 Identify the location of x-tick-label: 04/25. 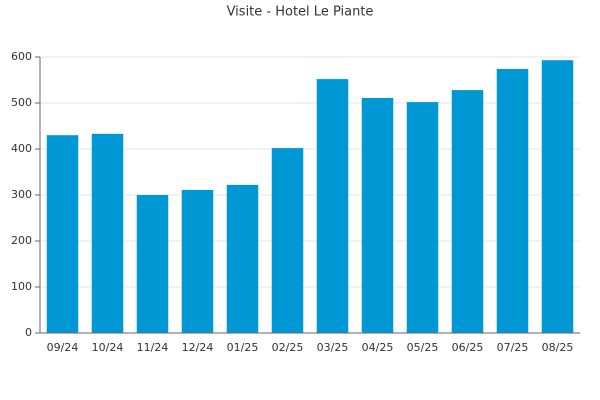
(378, 347).